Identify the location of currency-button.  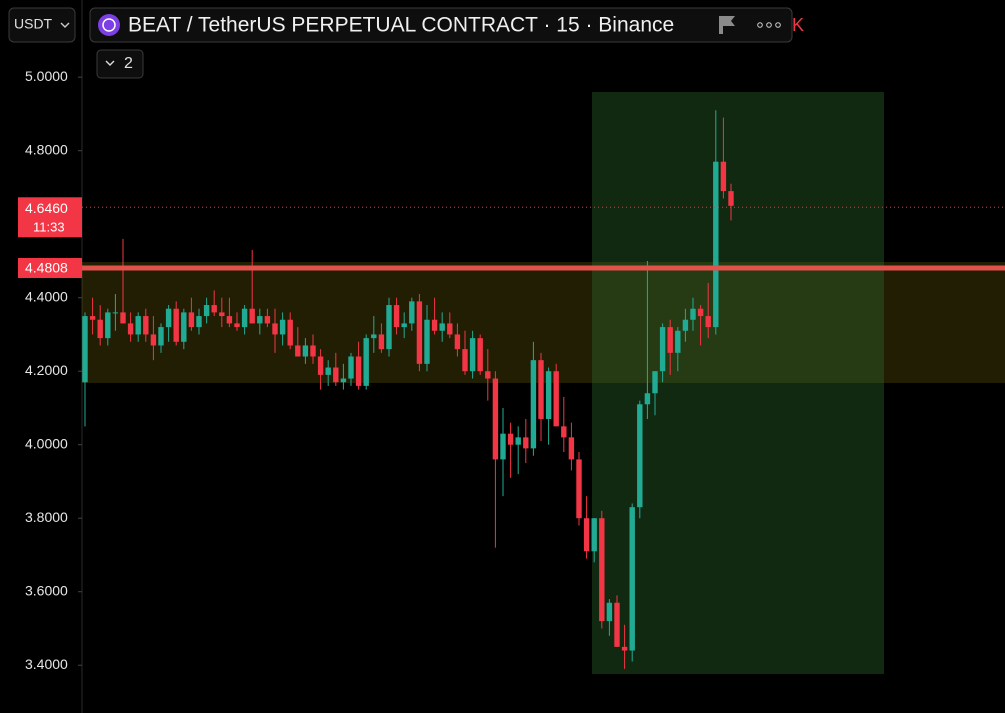
(42, 25).